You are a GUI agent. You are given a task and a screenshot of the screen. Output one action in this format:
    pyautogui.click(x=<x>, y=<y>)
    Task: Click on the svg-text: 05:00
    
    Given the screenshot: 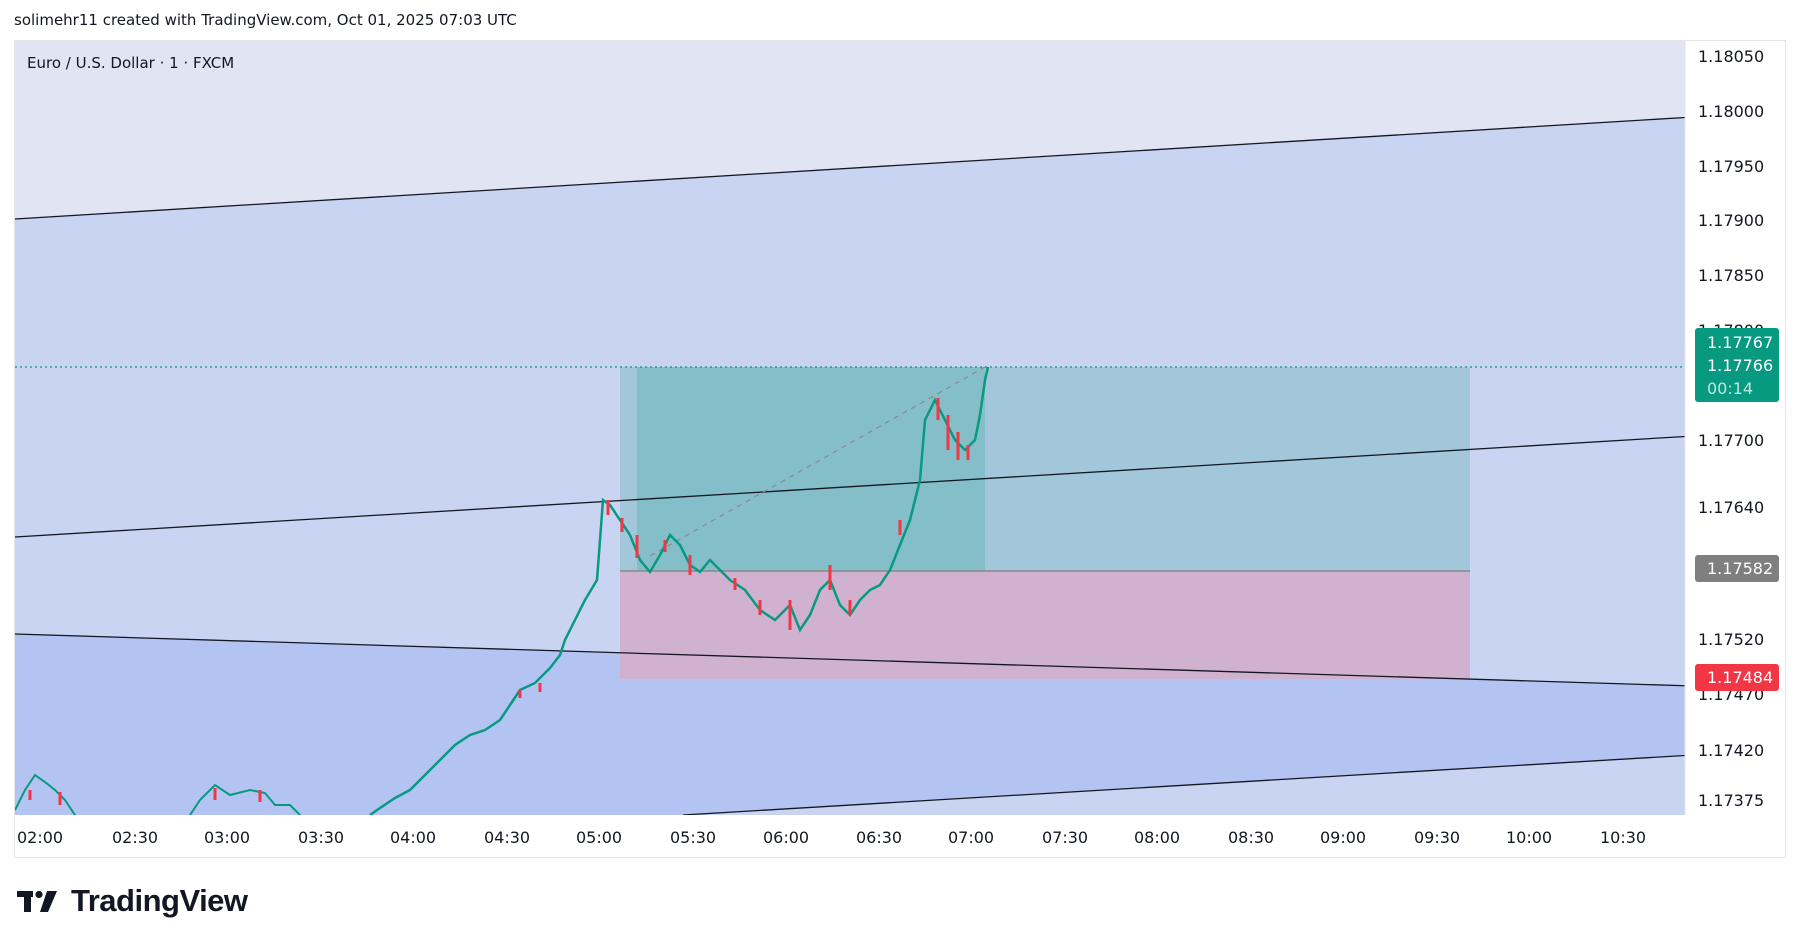 What is the action you would take?
    pyautogui.click(x=599, y=837)
    